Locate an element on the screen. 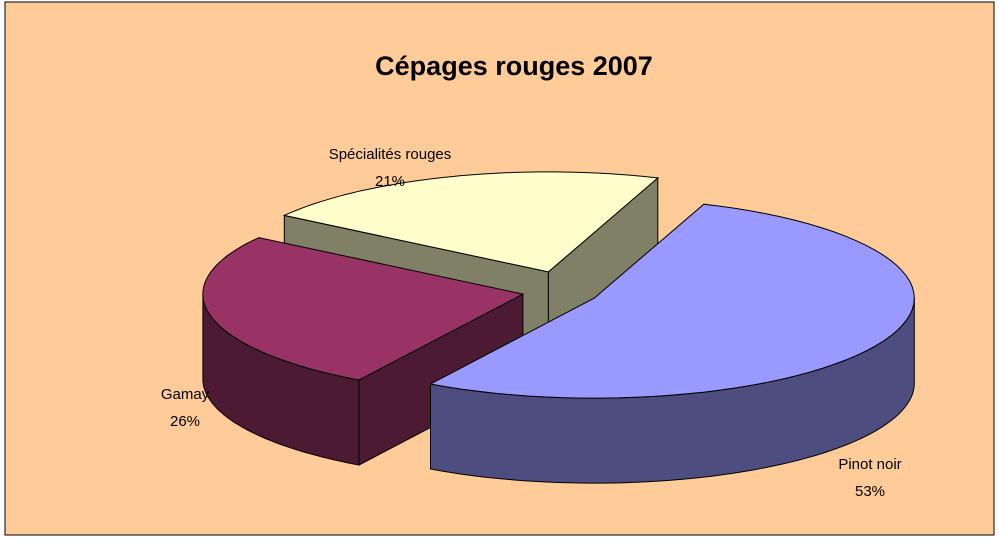 The image size is (999, 543). slice-value-label: 21% is located at coordinates (390, 181).